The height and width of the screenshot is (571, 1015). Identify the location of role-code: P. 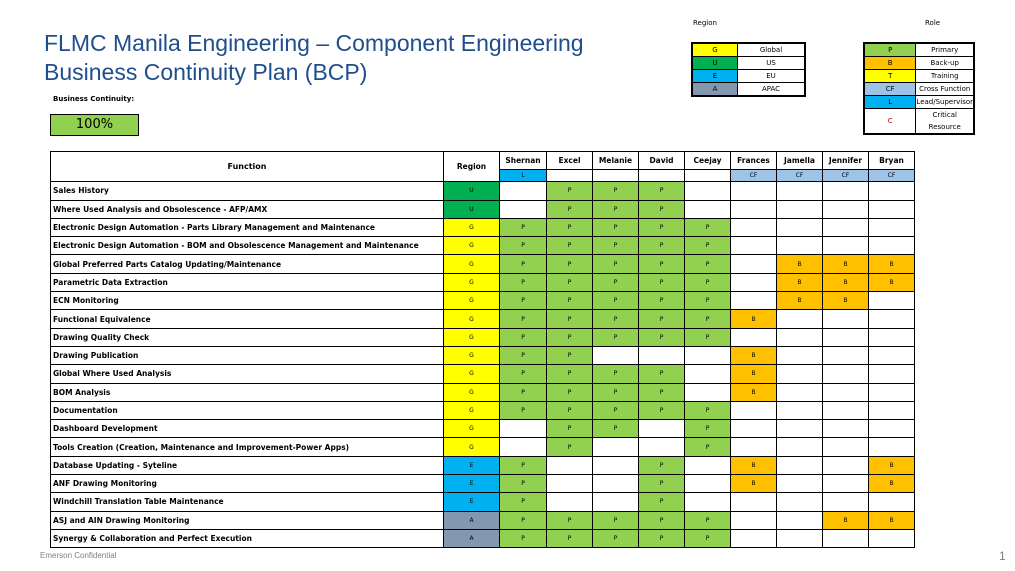
(890, 49).